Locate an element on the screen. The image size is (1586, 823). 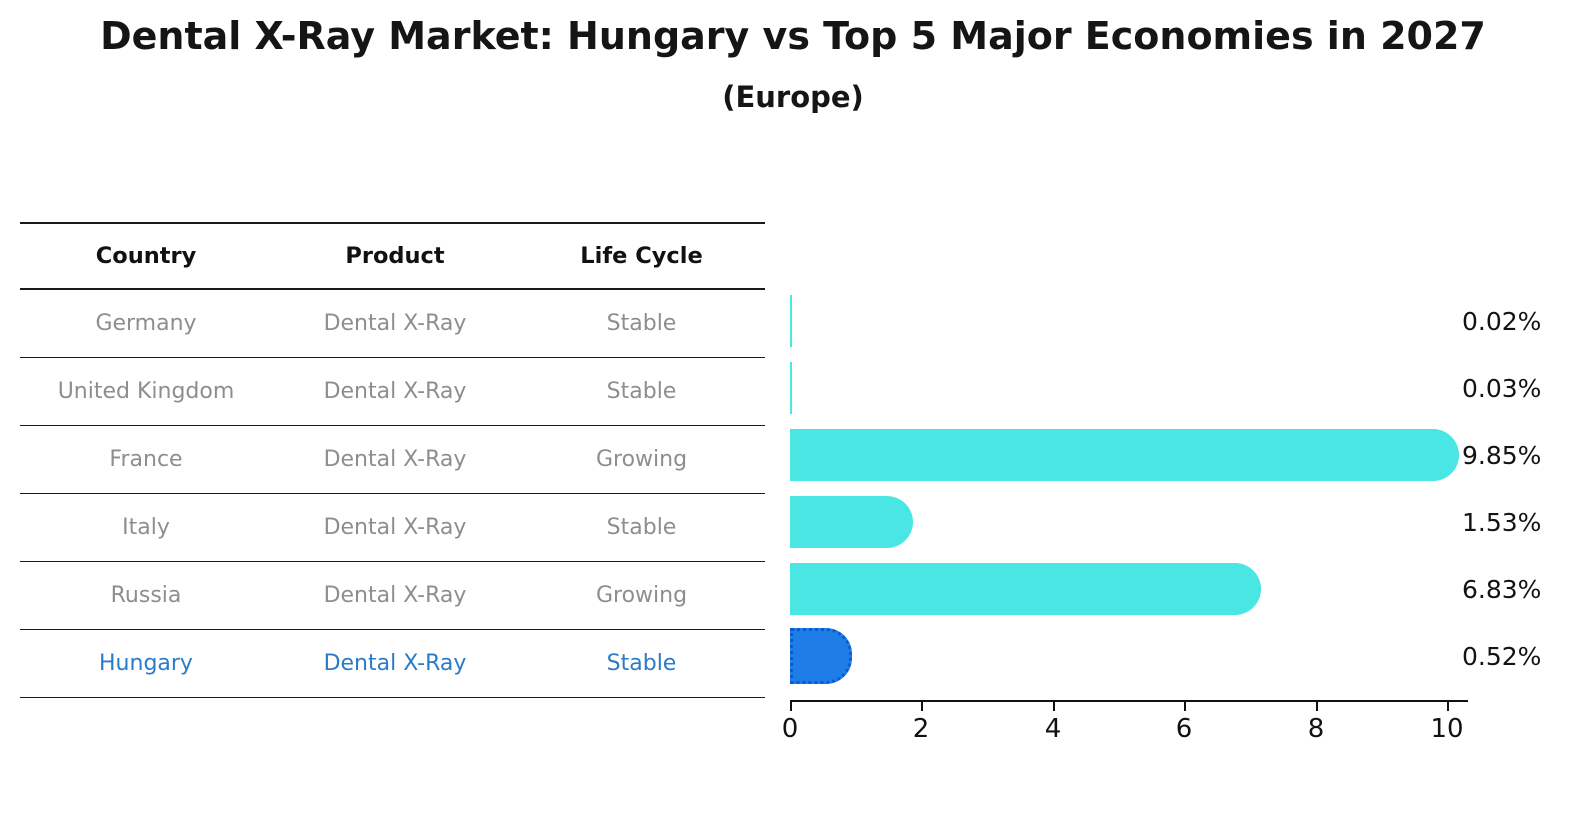
table-row: Hungary Dental X-Ray Stable is located at coordinates (392, 664).